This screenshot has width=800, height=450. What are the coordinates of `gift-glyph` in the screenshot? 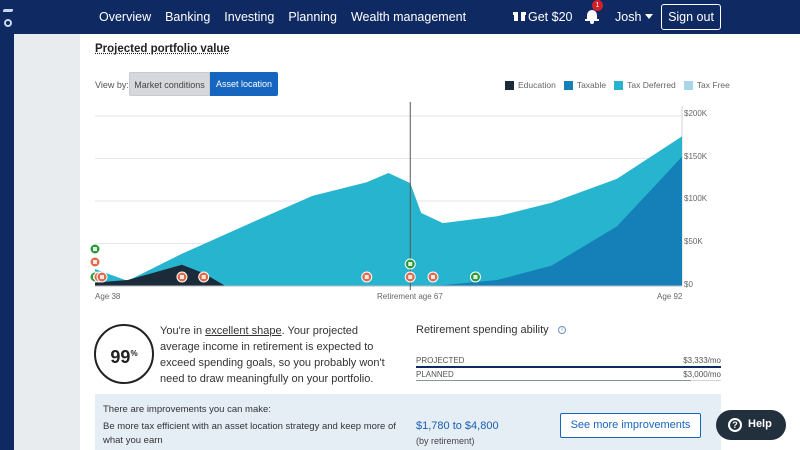 It's located at (102, 277).